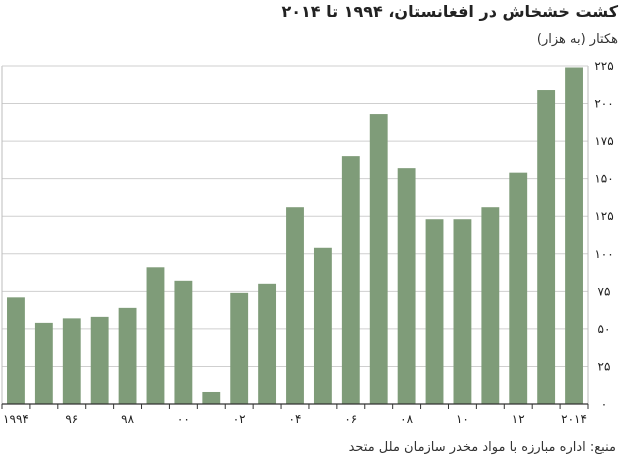  I want to click on y-axis-unit-label: هکتار (به هزار), so click(577, 39).